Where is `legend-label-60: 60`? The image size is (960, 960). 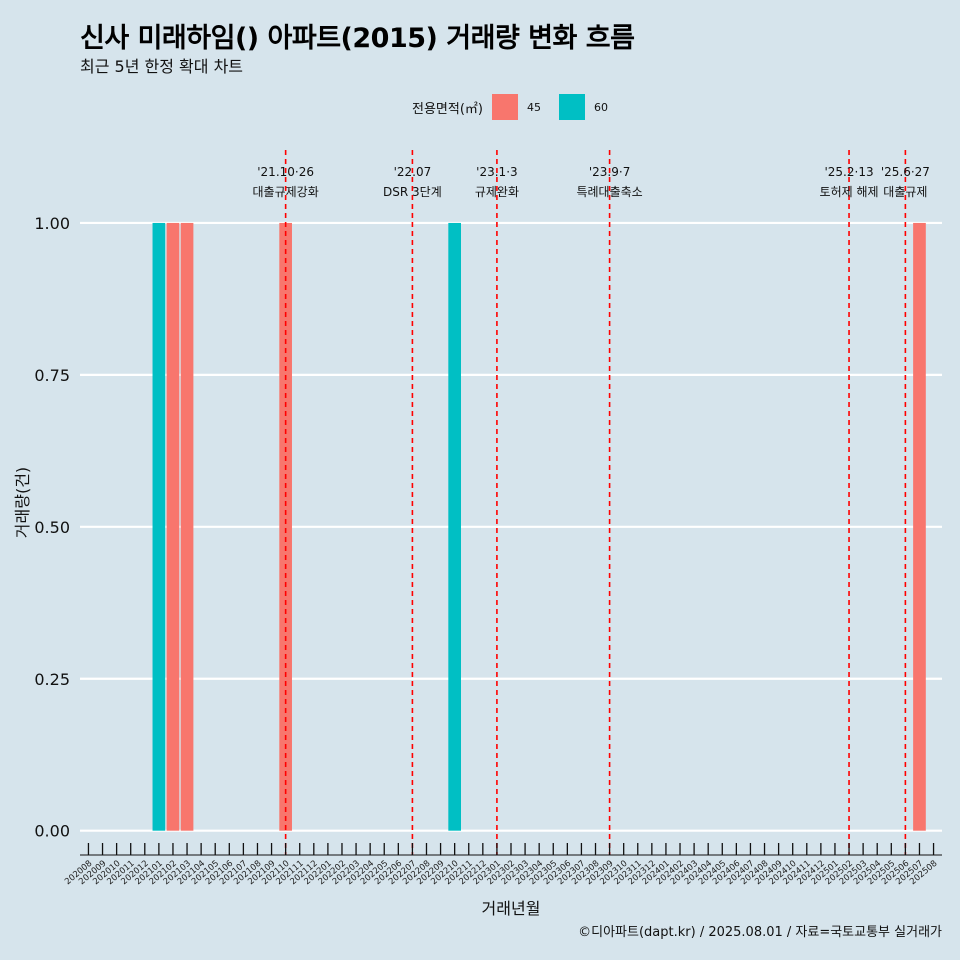 legend-label-60: 60 is located at coordinates (600, 107).